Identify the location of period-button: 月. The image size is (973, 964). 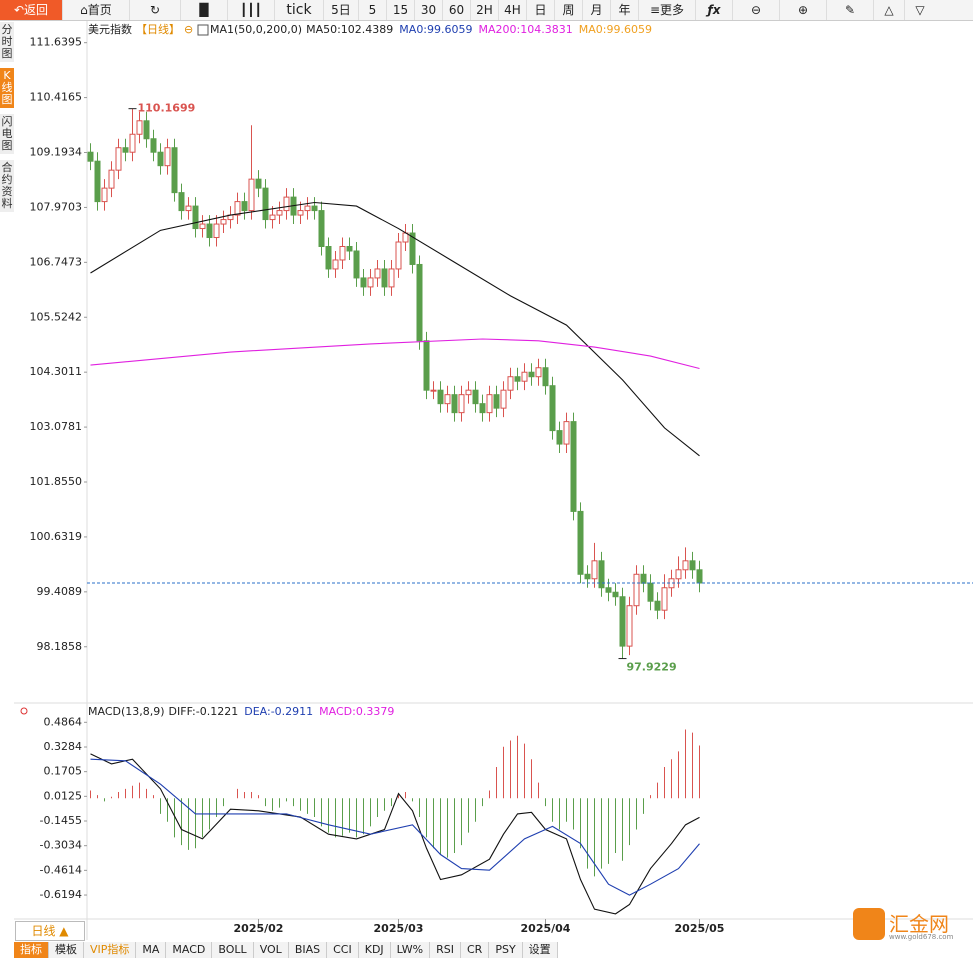
(597, 10).